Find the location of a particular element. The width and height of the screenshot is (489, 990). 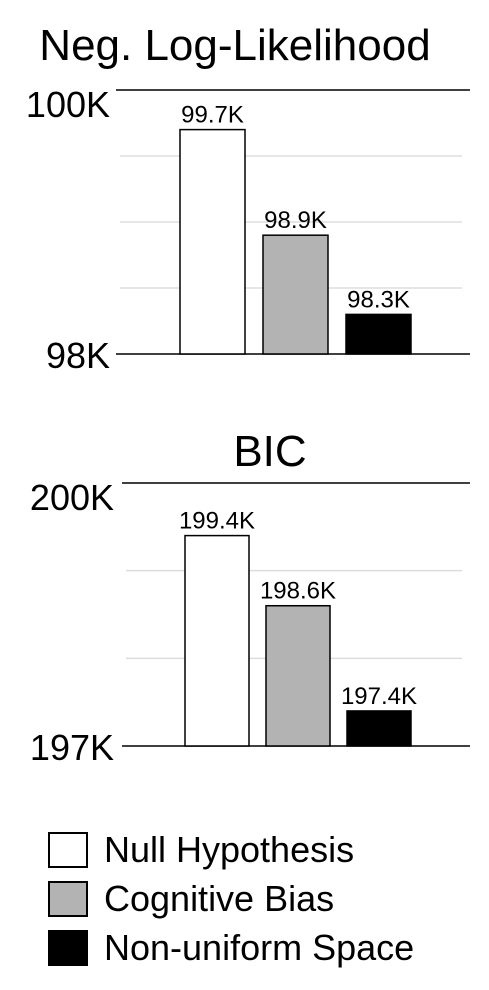

legend-swatch-cognitive-bias is located at coordinates (68, 899).